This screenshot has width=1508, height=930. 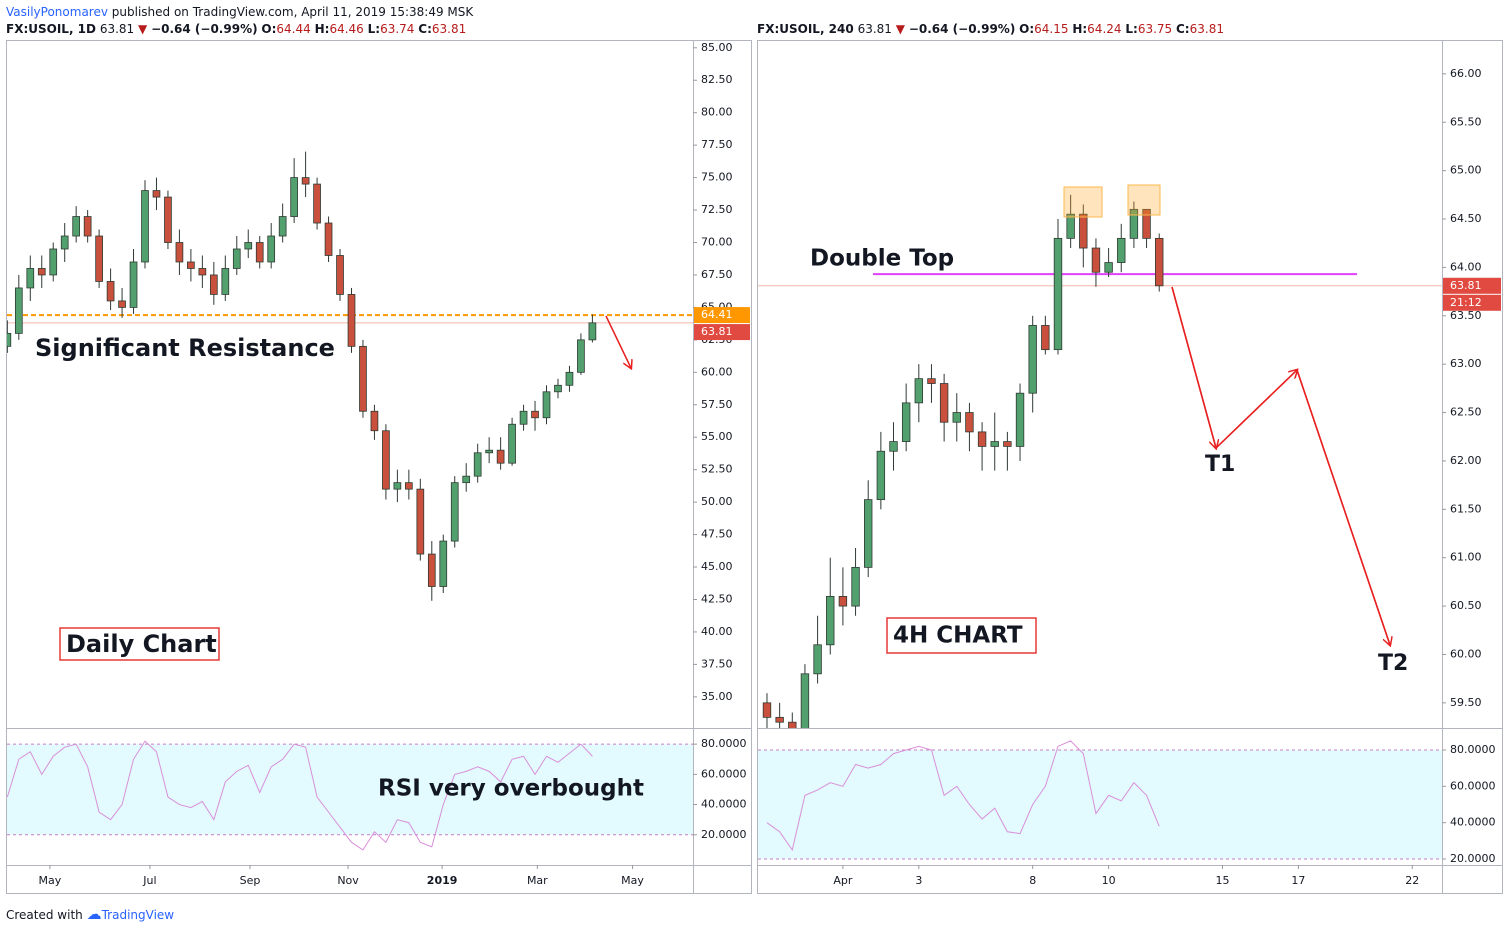 What do you see at coordinates (149, 880) in the screenshot?
I see `x-tick-label: Jul` at bounding box center [149, 880].